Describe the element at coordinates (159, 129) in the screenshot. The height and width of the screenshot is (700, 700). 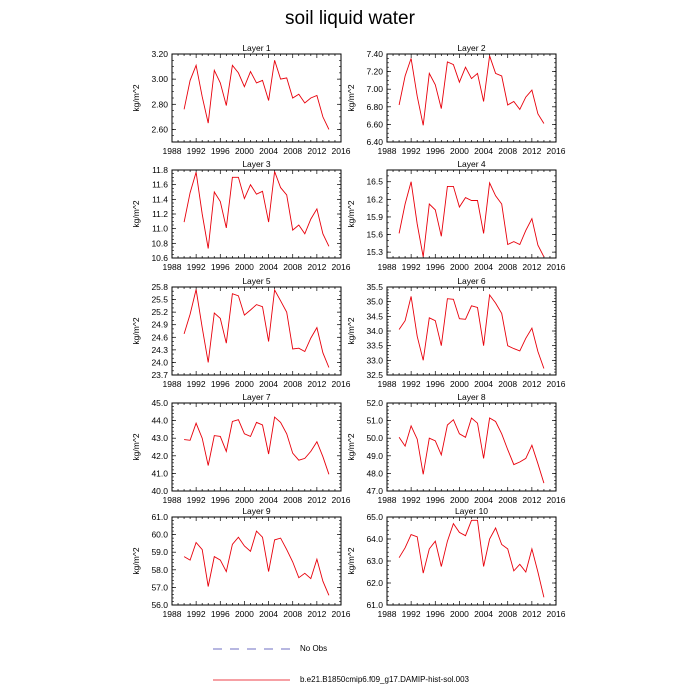
I see `y-tick-label: 2.60` at that location.